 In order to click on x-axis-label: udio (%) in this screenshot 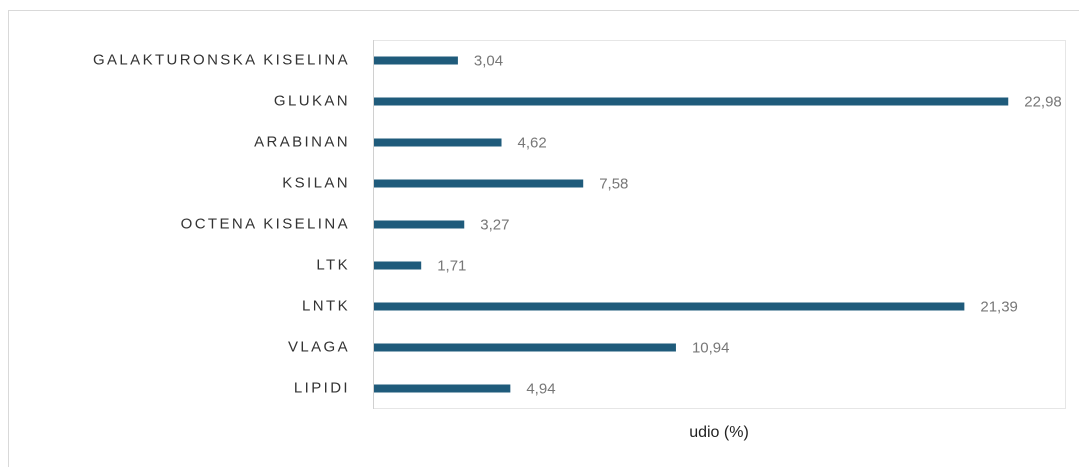, I will do `click(719, 432)`.